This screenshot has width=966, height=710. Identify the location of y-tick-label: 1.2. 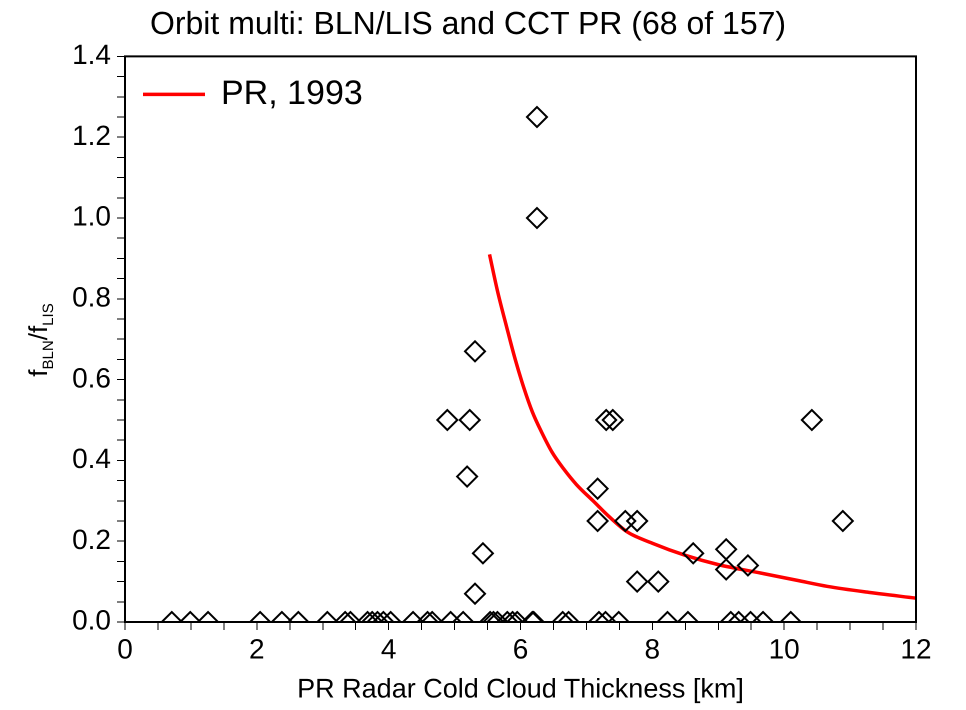
(91, 135).